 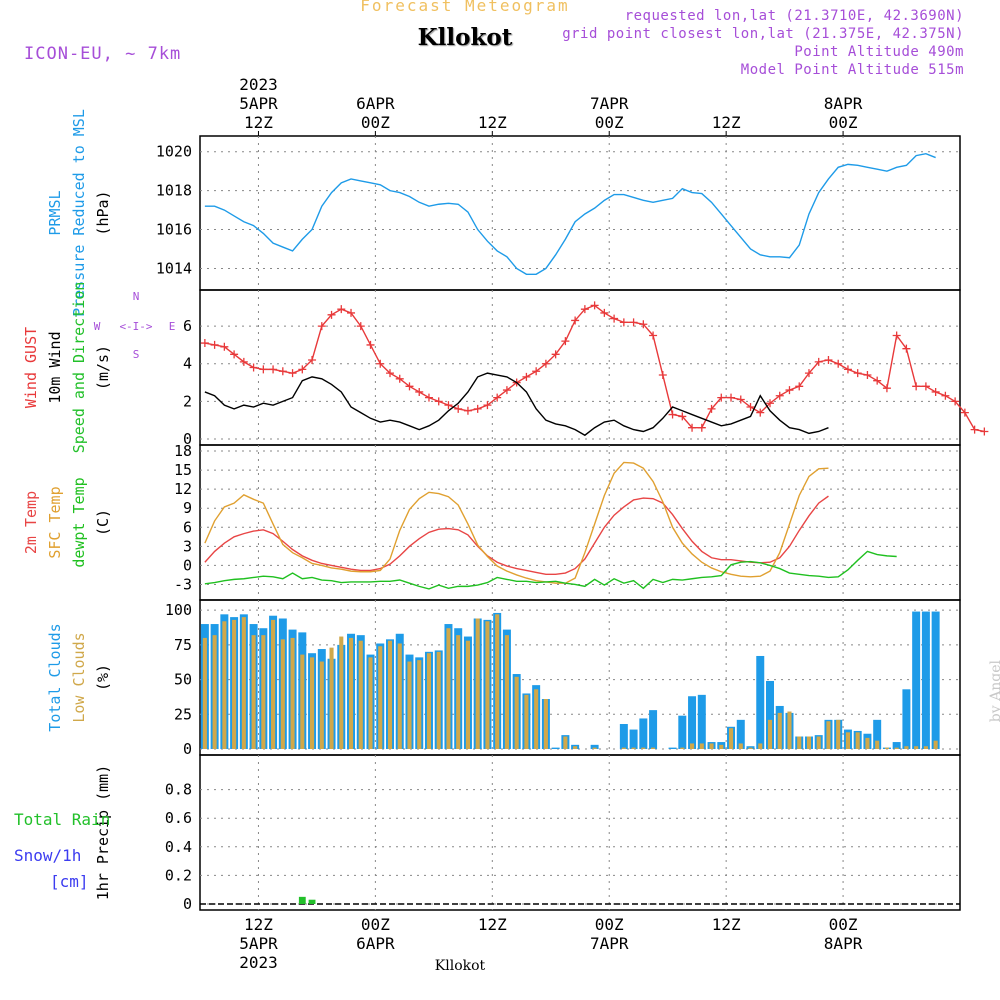 I want to click on bar-rain, so click(x=302, y=900).